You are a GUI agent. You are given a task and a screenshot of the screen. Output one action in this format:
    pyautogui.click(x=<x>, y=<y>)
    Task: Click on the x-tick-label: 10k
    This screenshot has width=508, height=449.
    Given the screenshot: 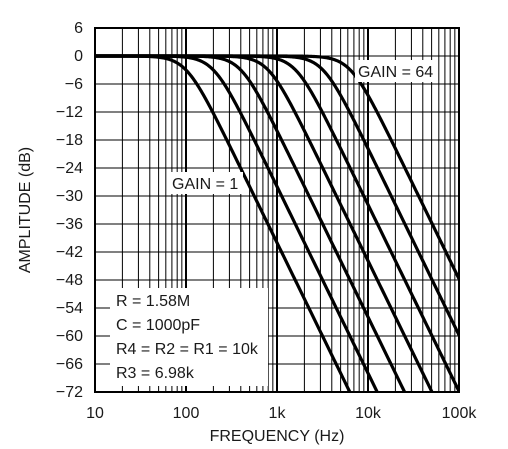 What is the action you would take?
    pyautogui.click(x=368, y=413)
    